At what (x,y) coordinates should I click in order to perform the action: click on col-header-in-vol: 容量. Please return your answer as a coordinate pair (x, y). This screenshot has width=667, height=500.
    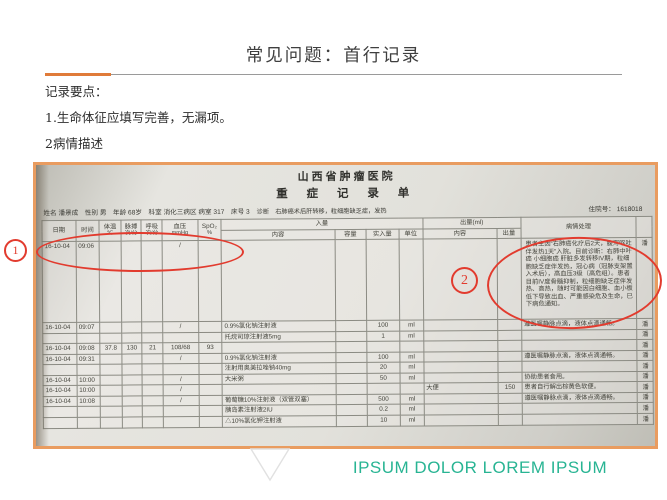
    Looking at the image, I should click on (350, 234).